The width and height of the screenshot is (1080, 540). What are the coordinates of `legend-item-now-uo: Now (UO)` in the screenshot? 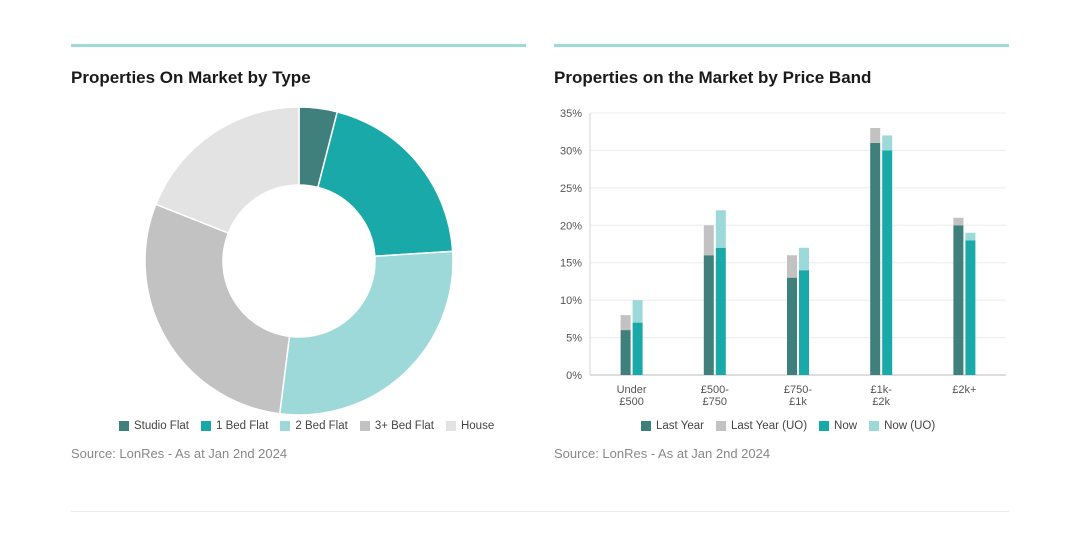 It's located at (902, 426).